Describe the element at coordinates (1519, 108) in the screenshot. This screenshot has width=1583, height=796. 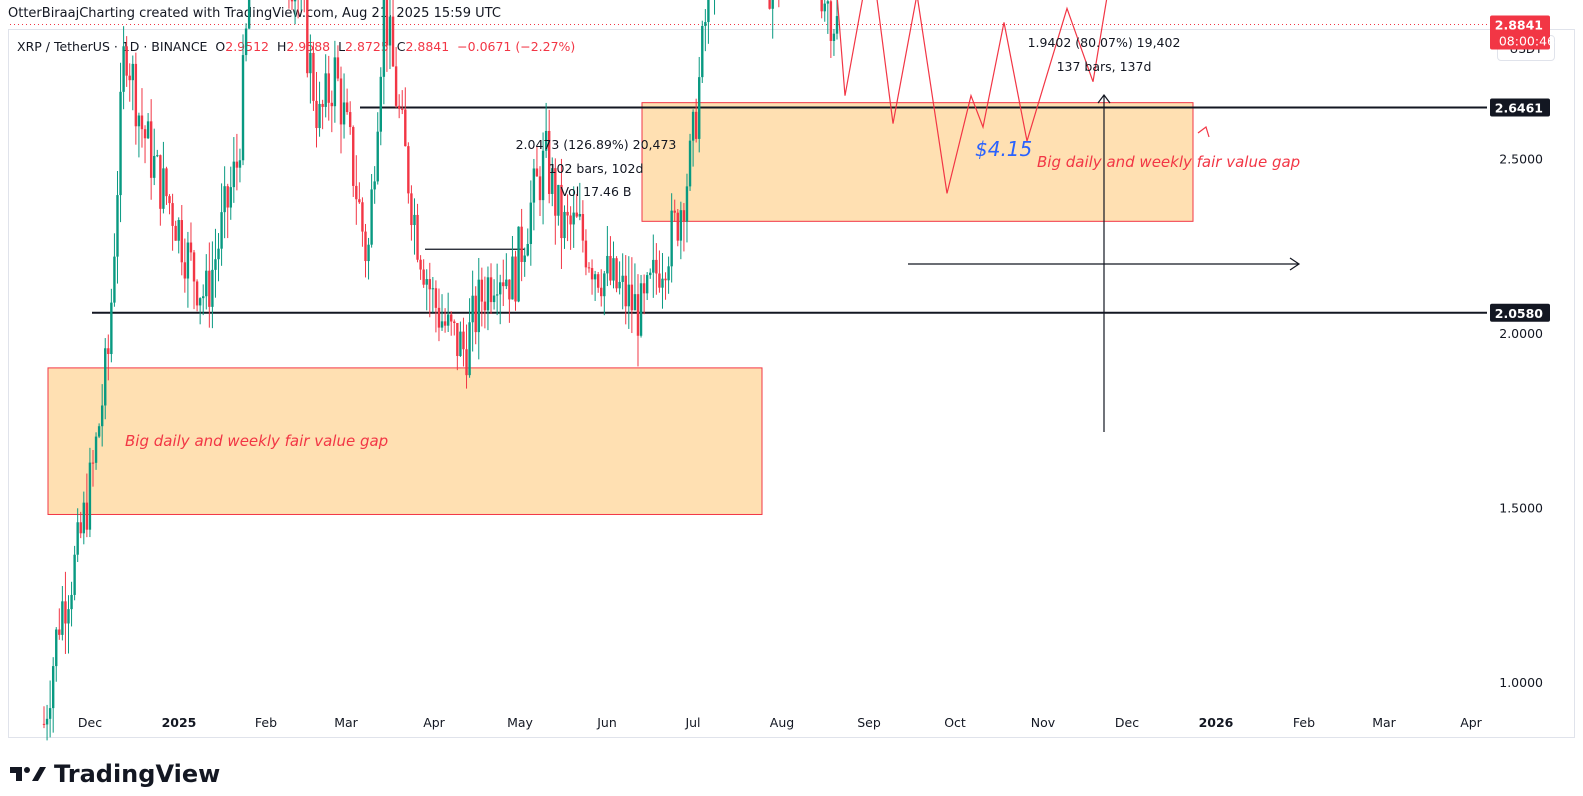
I see `price-label-text: 2.6461` at that location.